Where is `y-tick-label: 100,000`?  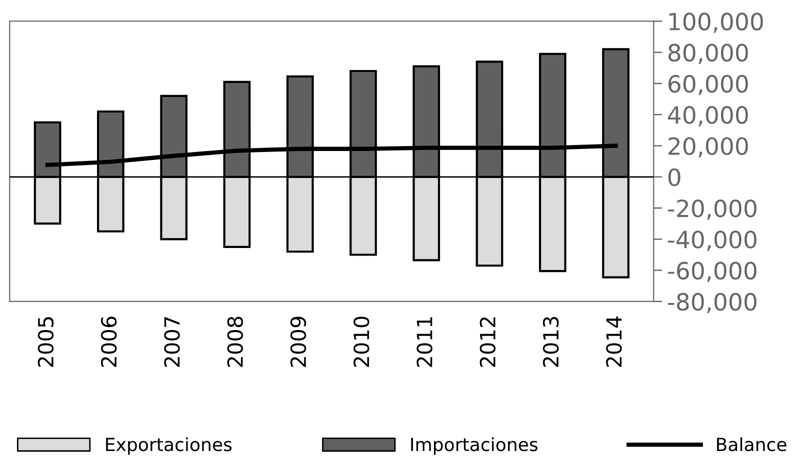
y-tick-label: 100,000 is located at coordinates (716, 22).